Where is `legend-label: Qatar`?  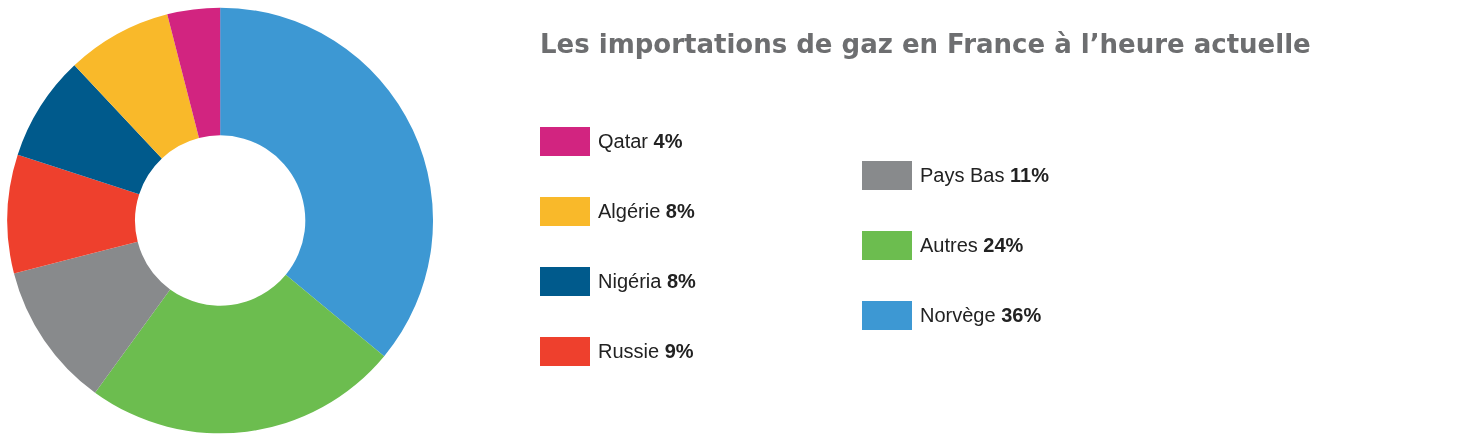 legend-label: Qatar is located at coordinates (623, 141).